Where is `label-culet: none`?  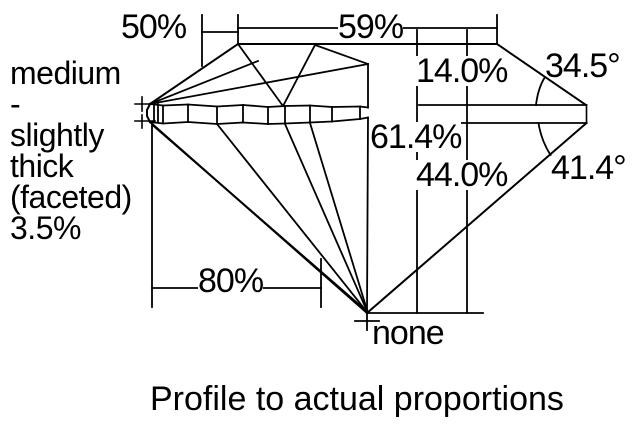
label-culet: none is located at coordinates (408, 333).